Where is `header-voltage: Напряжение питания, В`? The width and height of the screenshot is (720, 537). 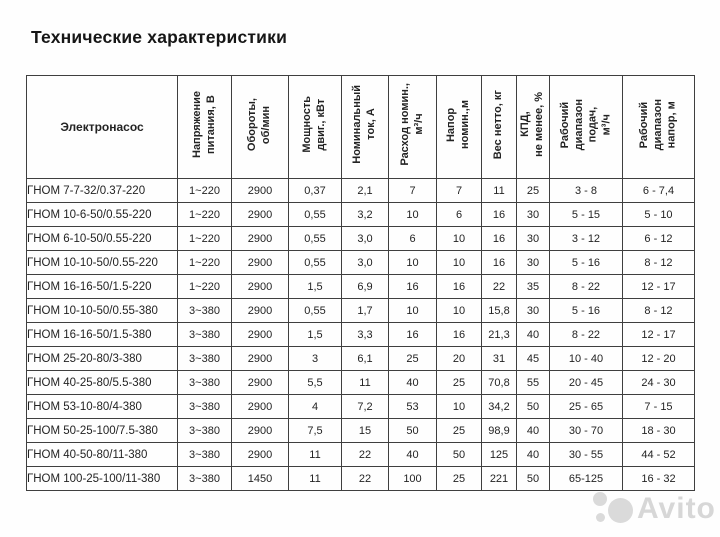 header-voltage: Напряжение питания, В is located at coordinates (204, 127).